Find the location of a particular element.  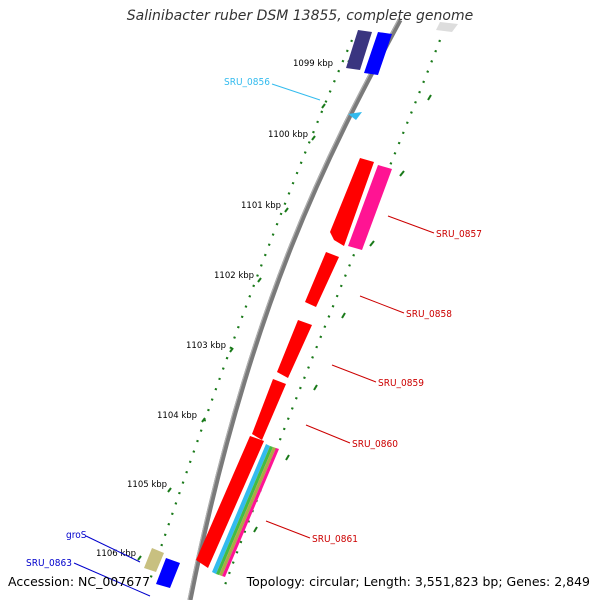

leader-line-sru0857 is located at coordinates (411, 224).